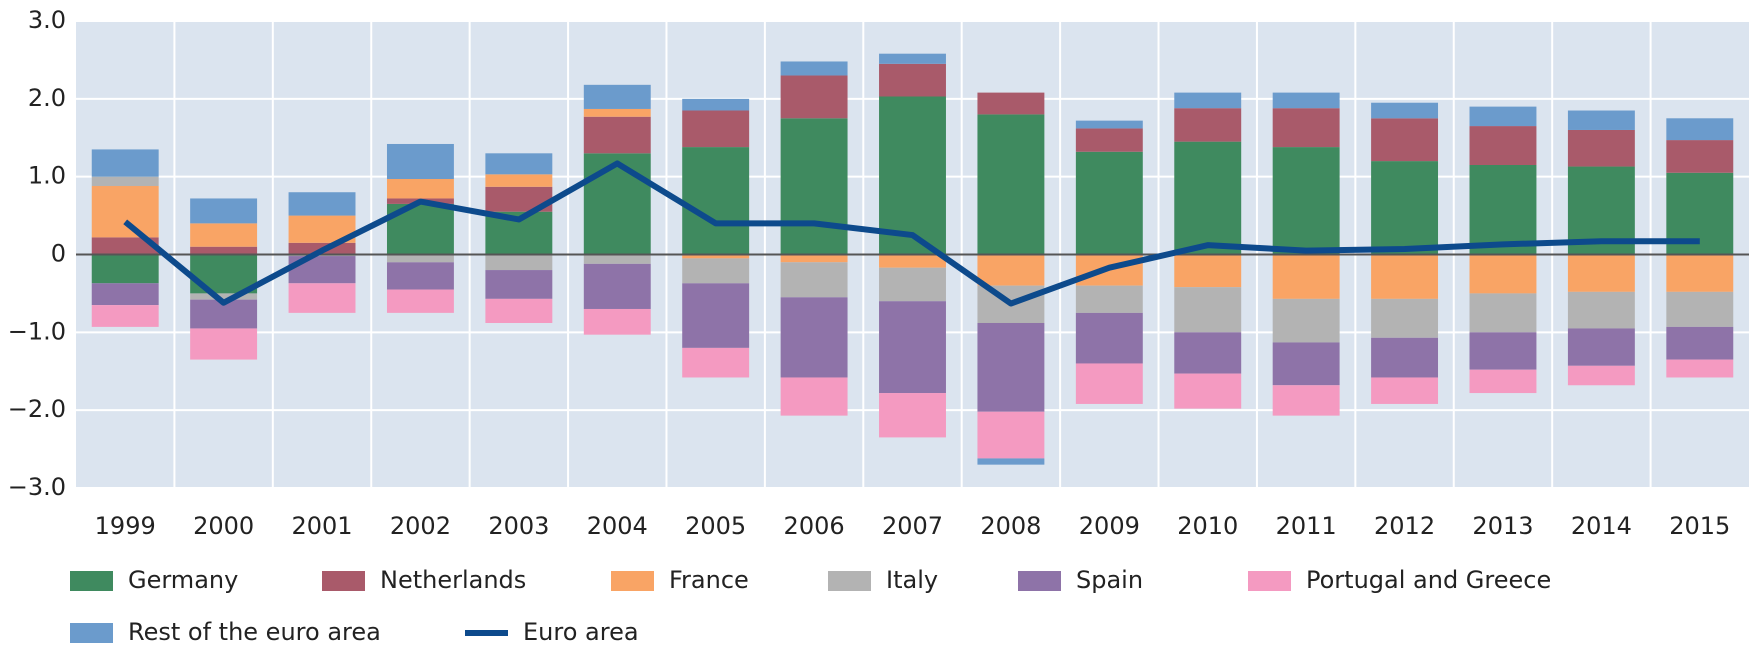 The height and width of the screenshot is (648, 1758). What do you see at coordinates (321, 526) in the screenshot?
I see `x-tick-label: 2001` at bounding box center [321, 526].